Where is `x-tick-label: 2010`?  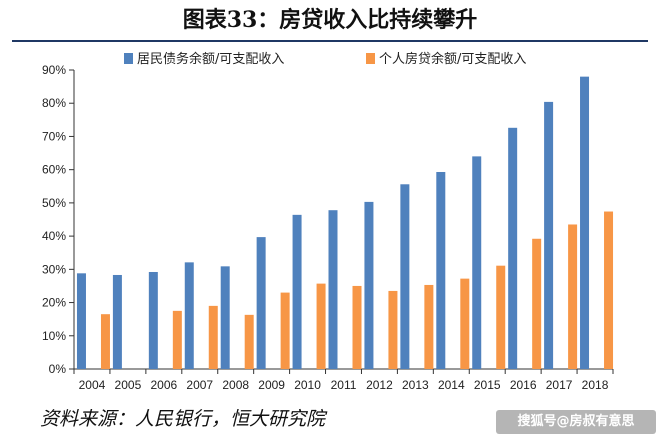 x-tick-label: 2010 is located at coordinates (307, 385).